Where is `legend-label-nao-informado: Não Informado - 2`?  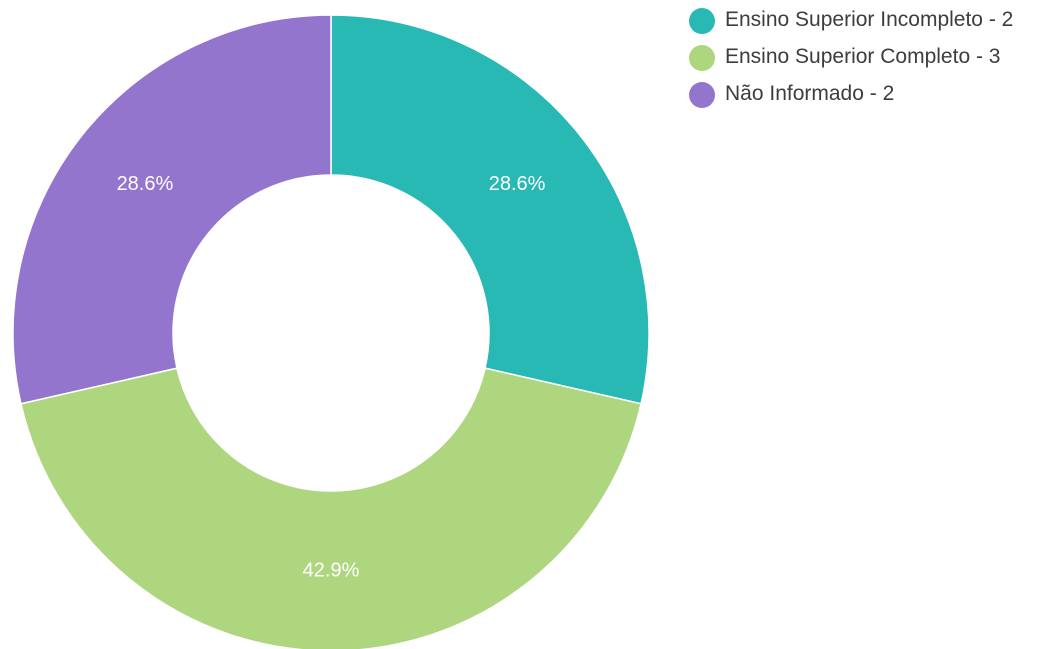
legend-label-nao-informado: Não Informado - 2 is located at coordinates (810, 93).